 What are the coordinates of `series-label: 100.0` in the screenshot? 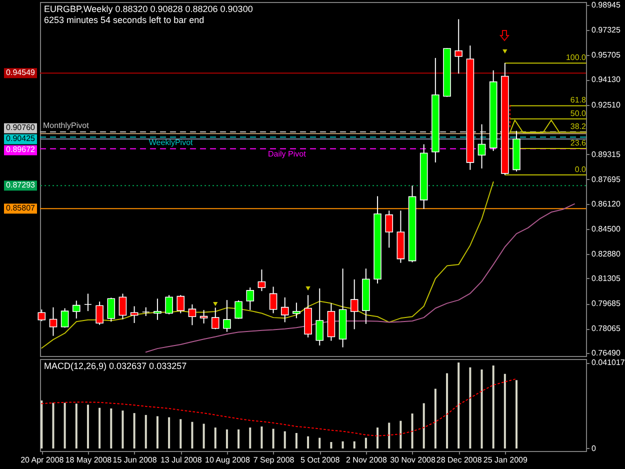 It's located at (576, 57).